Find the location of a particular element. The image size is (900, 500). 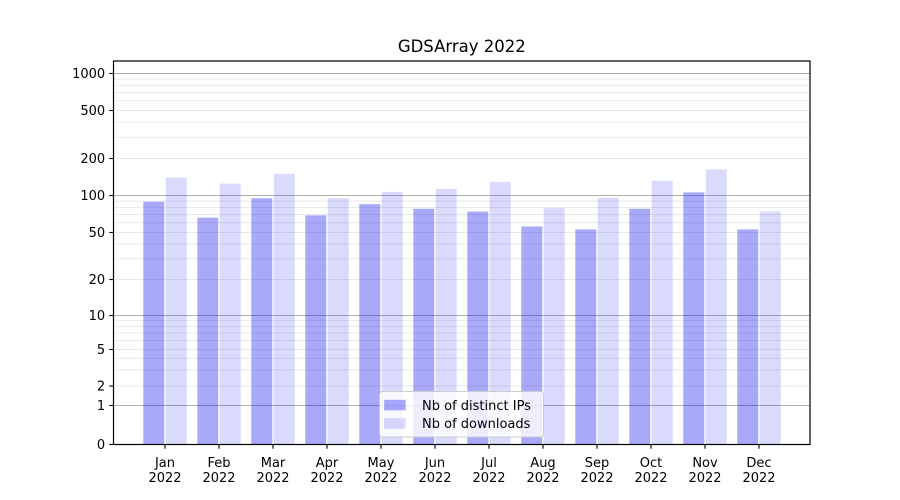

legend-swatch-distinct-ips is located at coordinates (395, 405).